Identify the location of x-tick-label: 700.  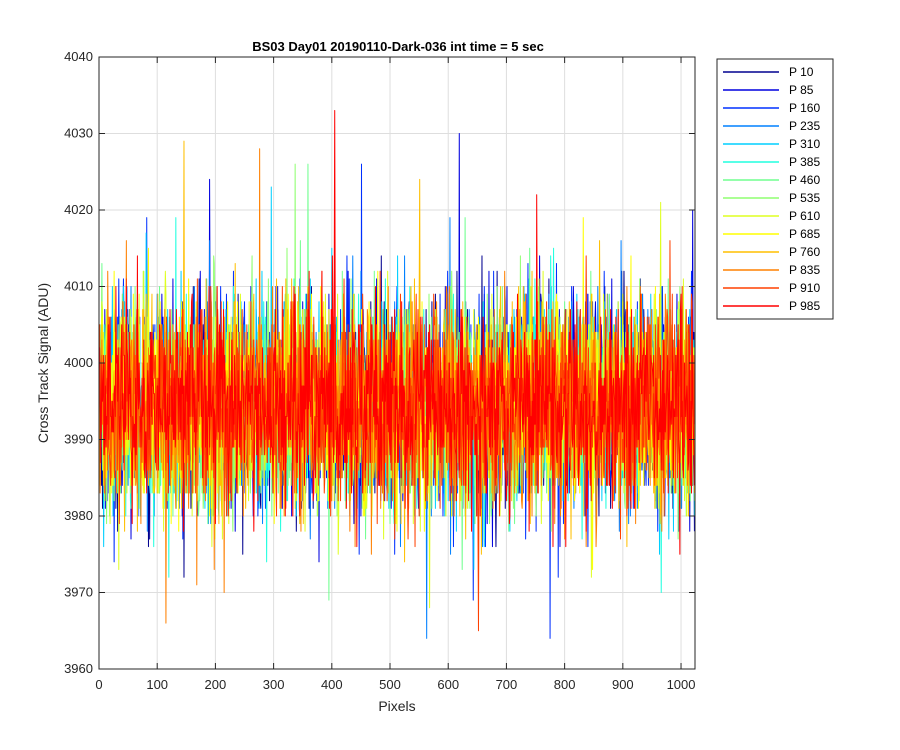
(507, 684).